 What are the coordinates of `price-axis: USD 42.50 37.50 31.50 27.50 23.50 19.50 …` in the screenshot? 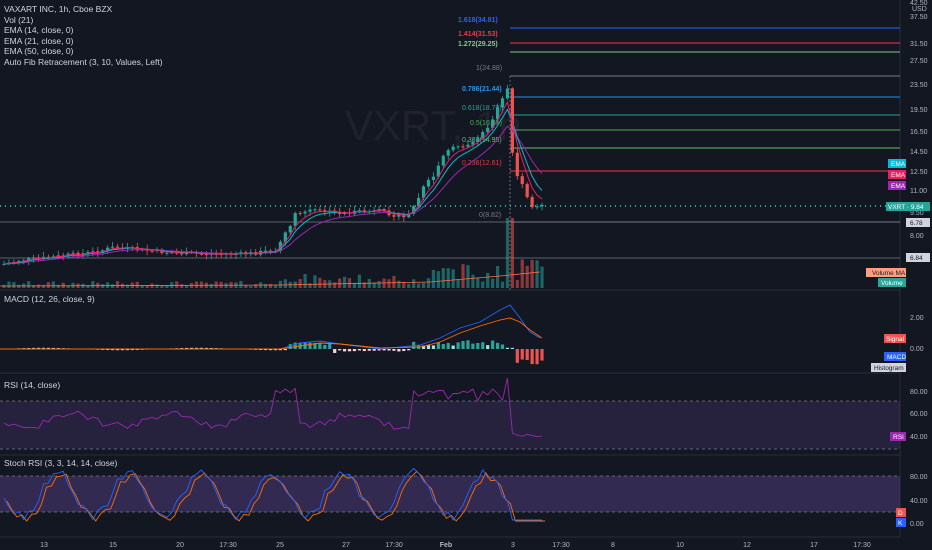 It's located at (898, 143).